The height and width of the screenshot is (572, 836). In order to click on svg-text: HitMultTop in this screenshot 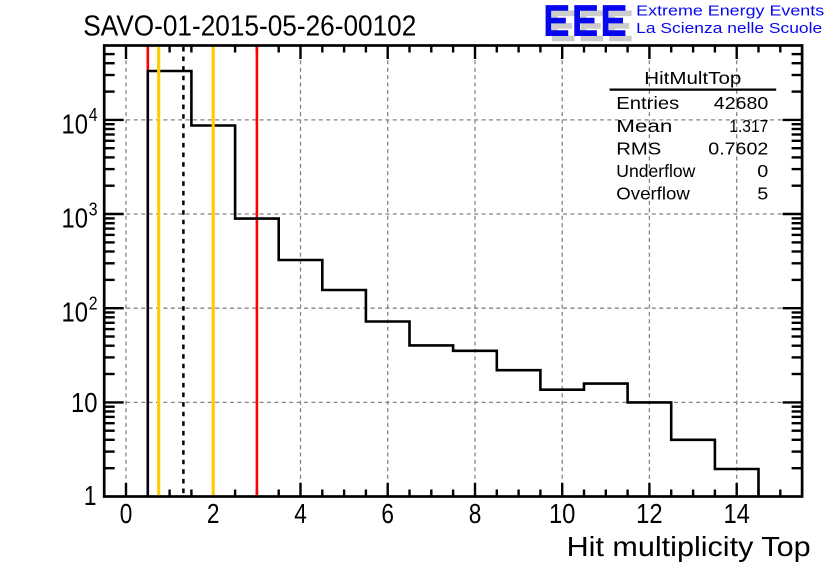, I will do `click(692, 78)`.